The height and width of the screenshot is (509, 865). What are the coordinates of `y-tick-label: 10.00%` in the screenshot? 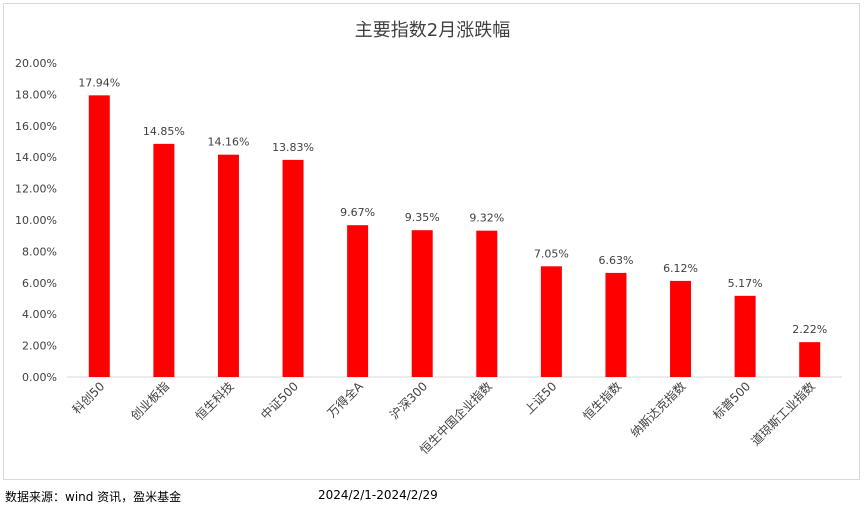 It's located at (36, 220).